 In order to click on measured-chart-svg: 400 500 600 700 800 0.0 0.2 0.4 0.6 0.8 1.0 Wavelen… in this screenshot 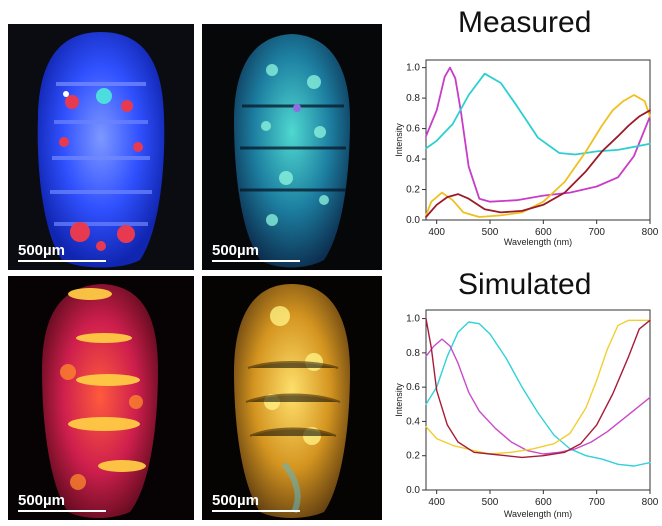, I will do `click(526, 153)`.